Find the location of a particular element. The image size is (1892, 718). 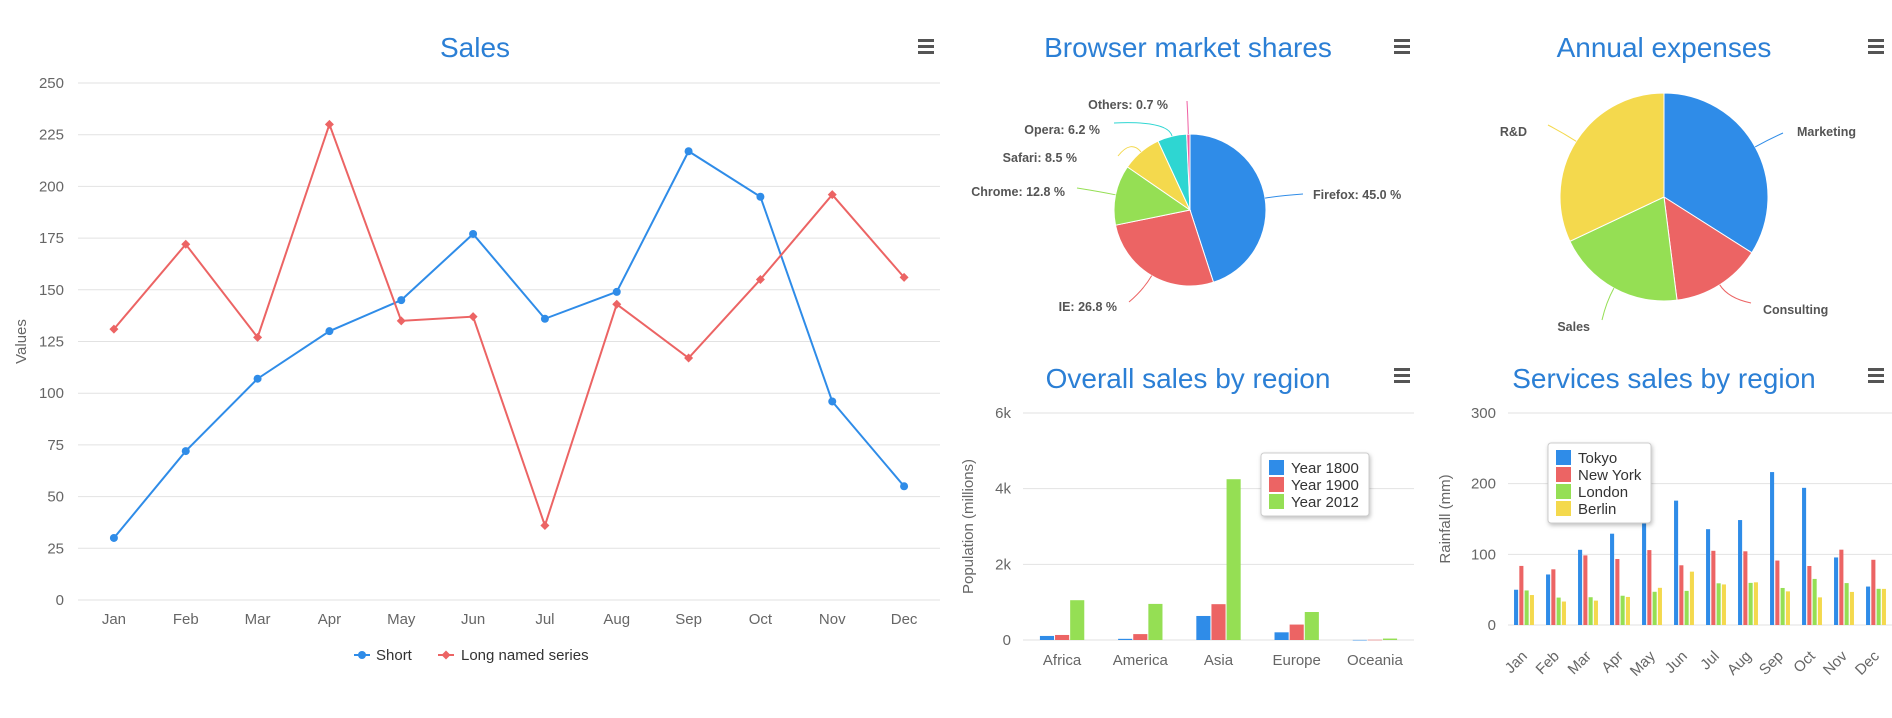

legend-item: Year 1900 is located at coordinates (1314, 485).